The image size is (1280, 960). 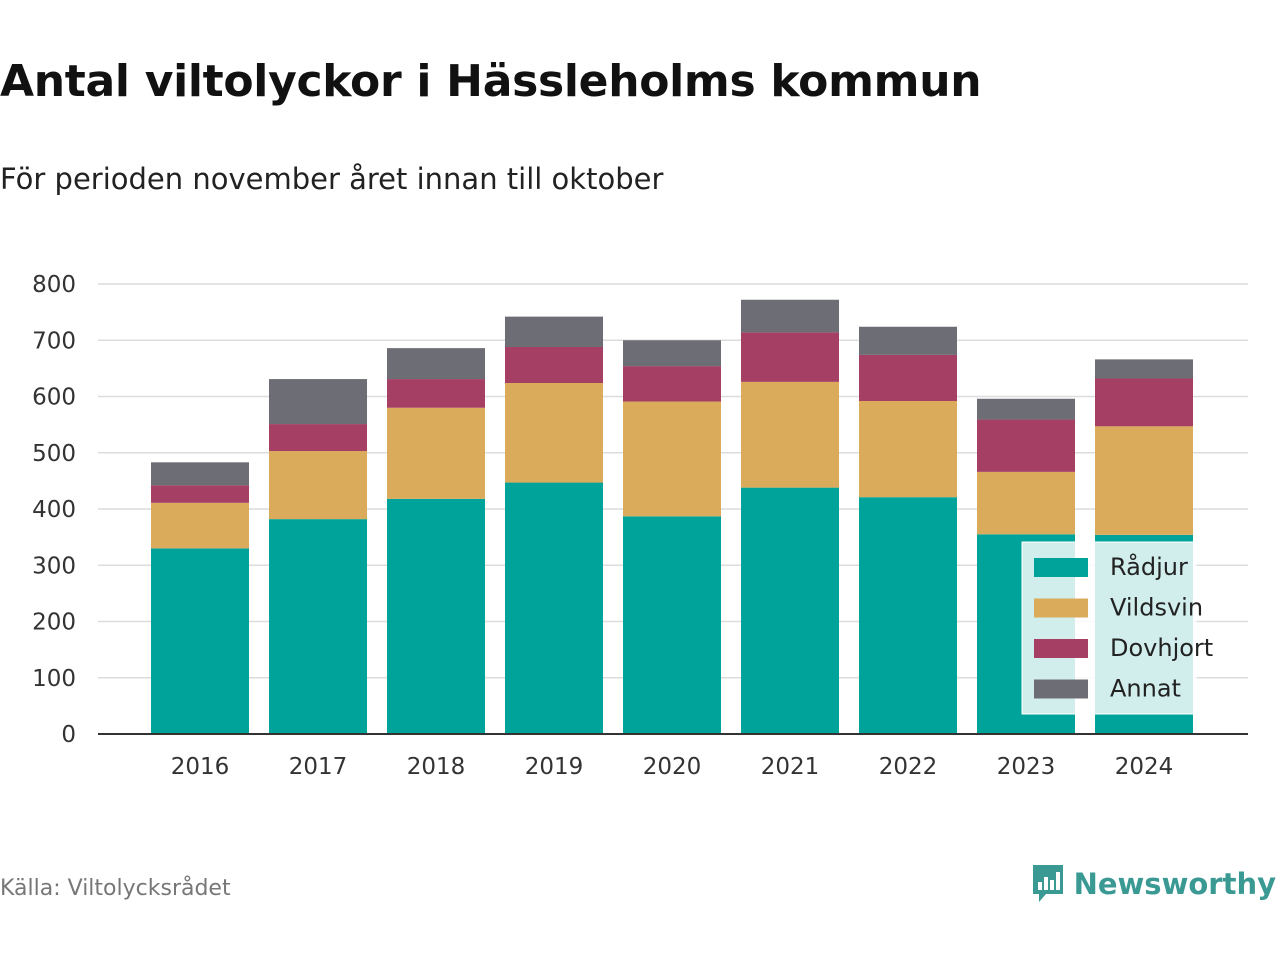 I want to click on x-tick-label: 2022, so click(x=908, y=767).